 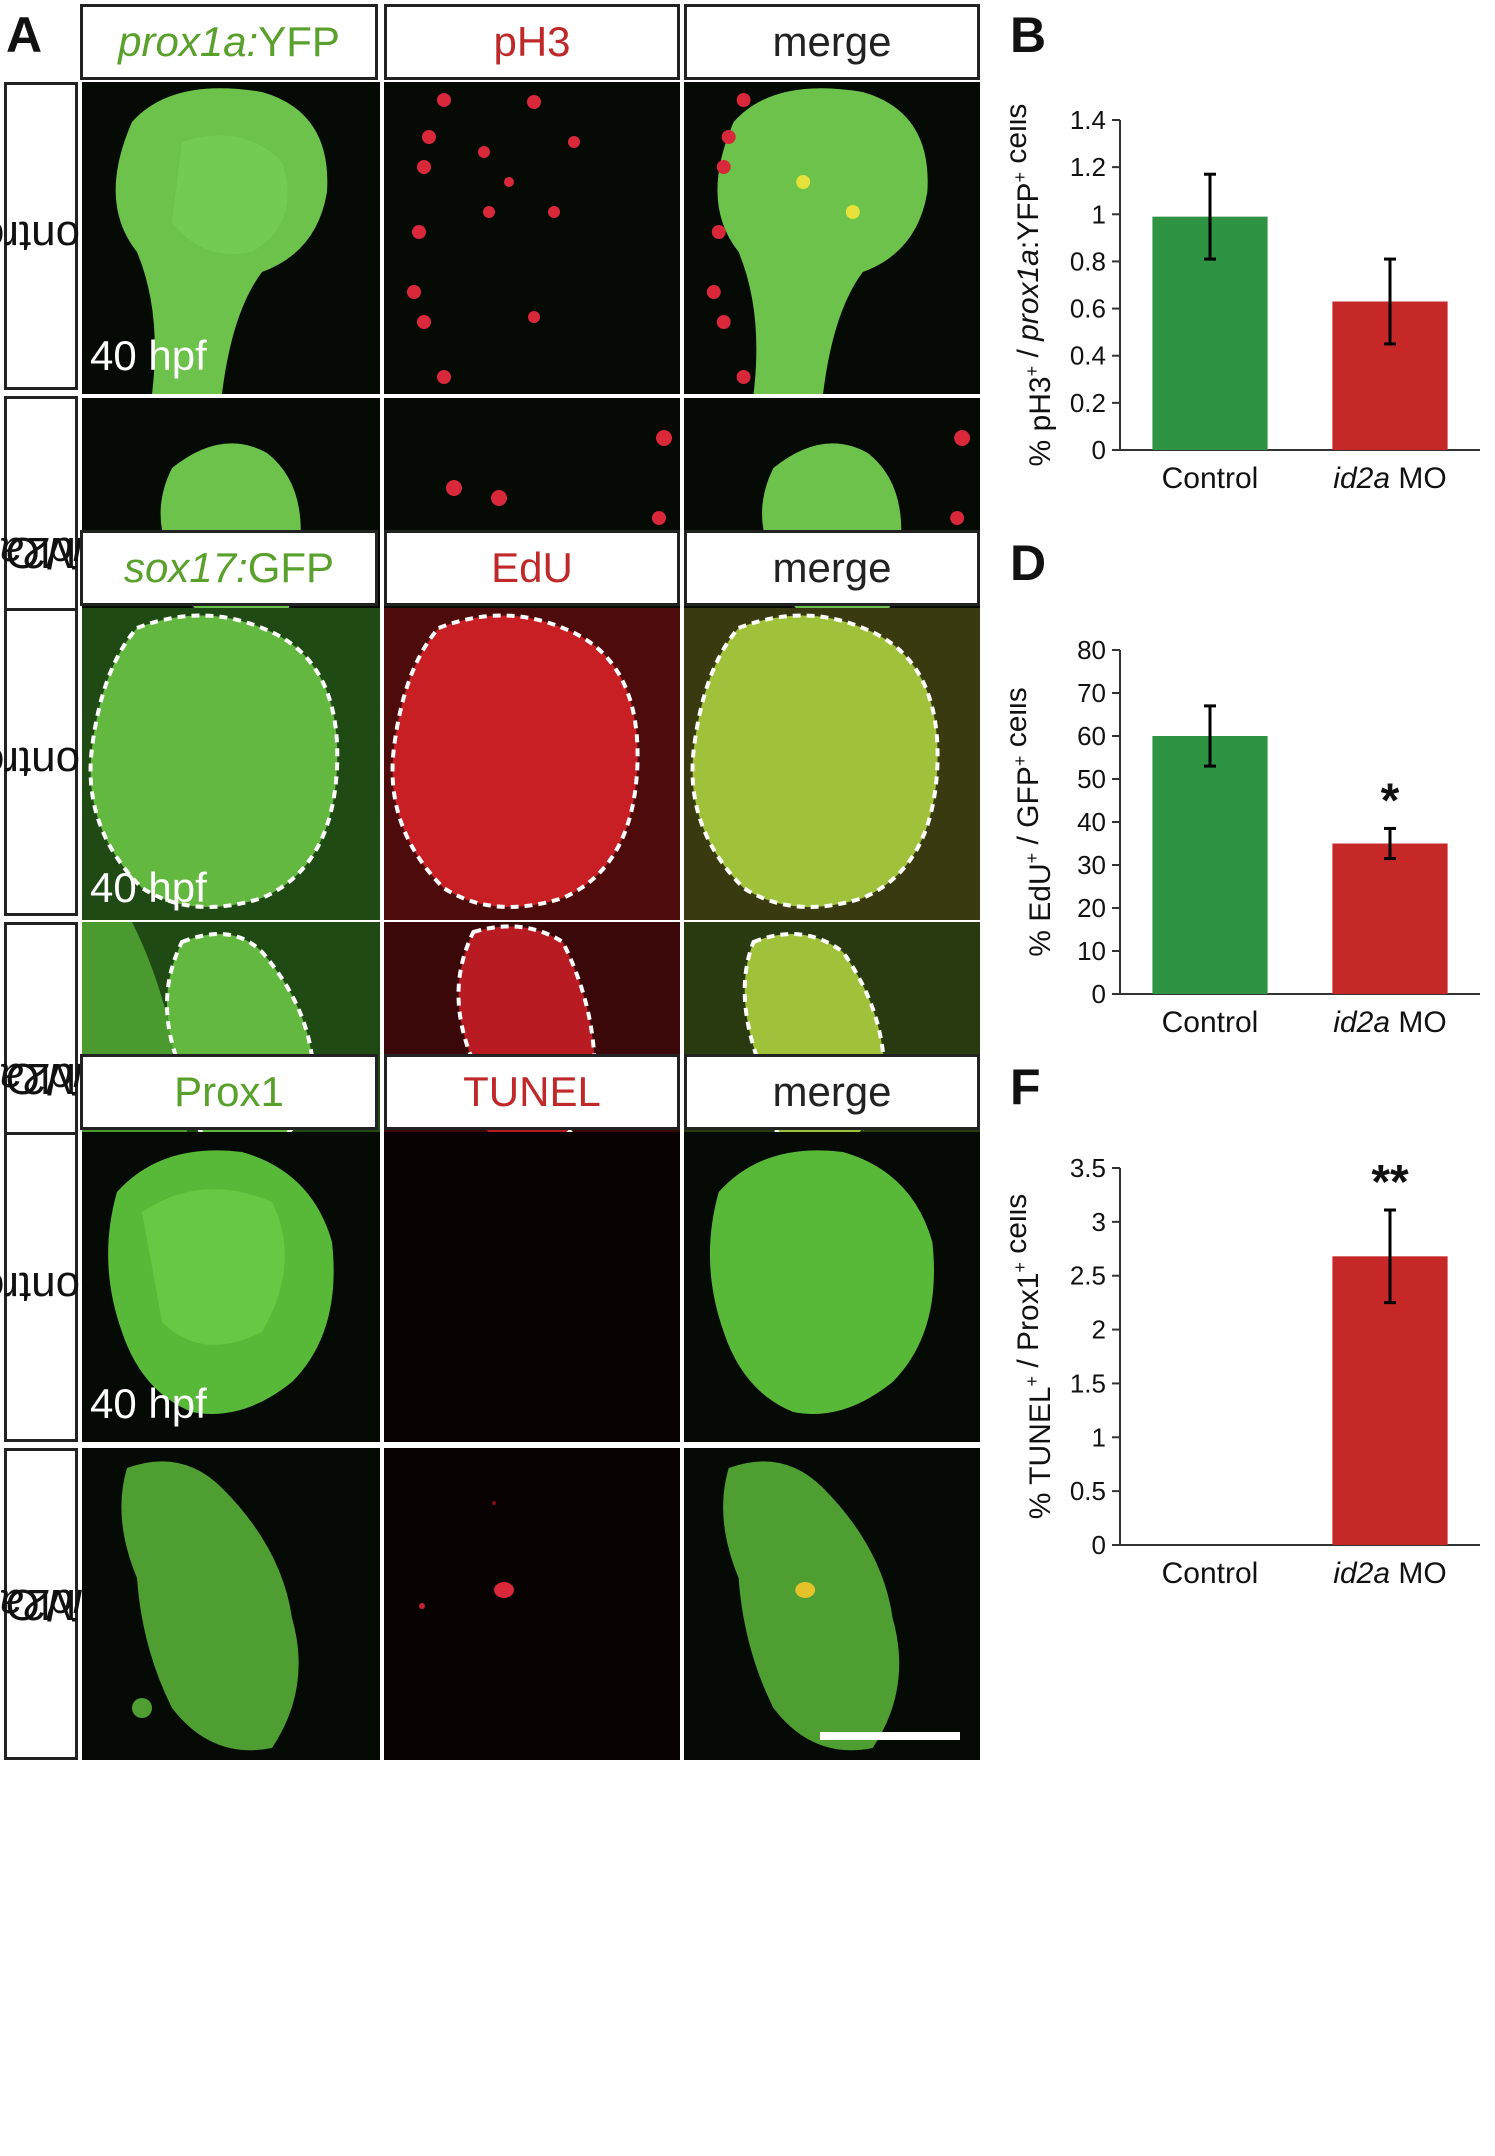 What do you see at coordinates (229, 568) in the screenshot?
I see `header-sox17-gfp: sox17: GFP` at bounding box center [229, 568].